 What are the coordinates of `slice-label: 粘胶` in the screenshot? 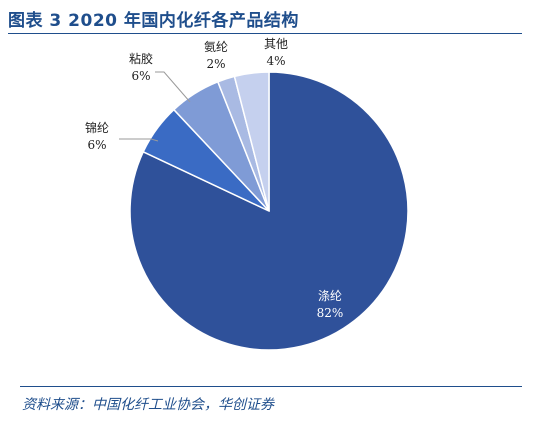 It's located at (141, 58).